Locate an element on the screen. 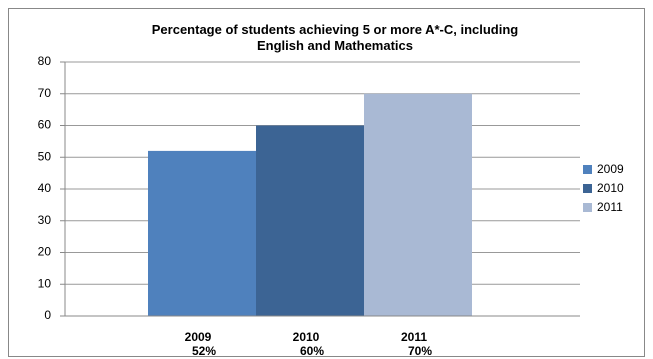  y-tick-label: 70 is located at coordinates (45, 93).